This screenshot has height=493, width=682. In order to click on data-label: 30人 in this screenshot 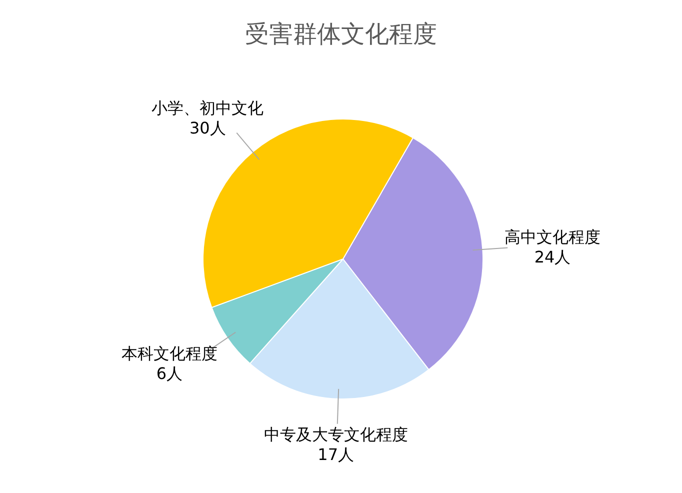, I will do `click(207, 128)`.